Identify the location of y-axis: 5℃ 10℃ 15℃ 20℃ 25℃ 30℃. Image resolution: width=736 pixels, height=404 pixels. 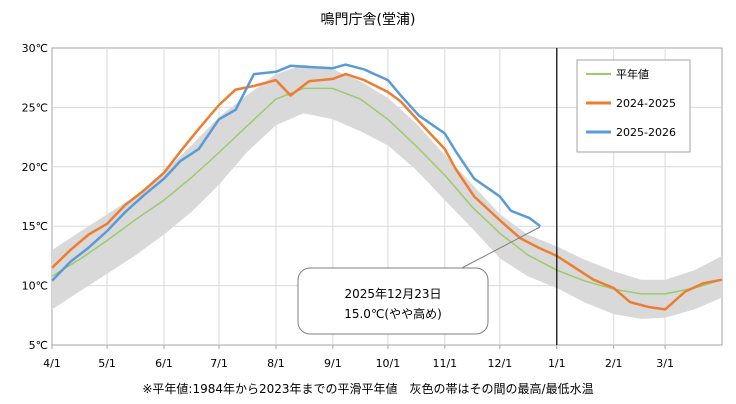
(35, 197).